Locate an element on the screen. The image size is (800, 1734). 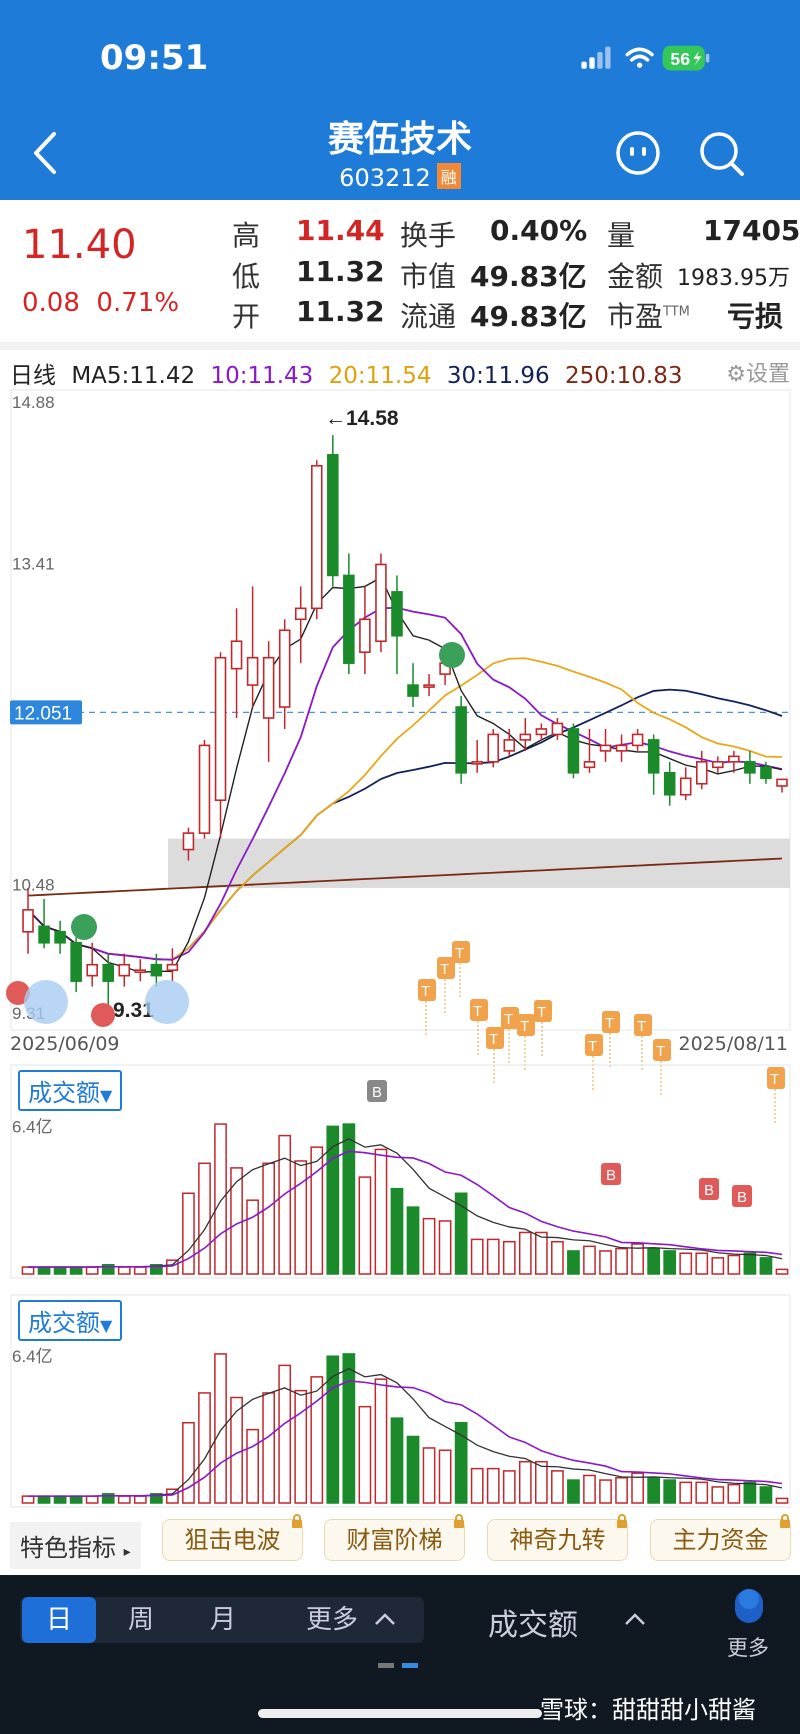
stock-name: 赛伍技术 is located at coordinates (399, 139).